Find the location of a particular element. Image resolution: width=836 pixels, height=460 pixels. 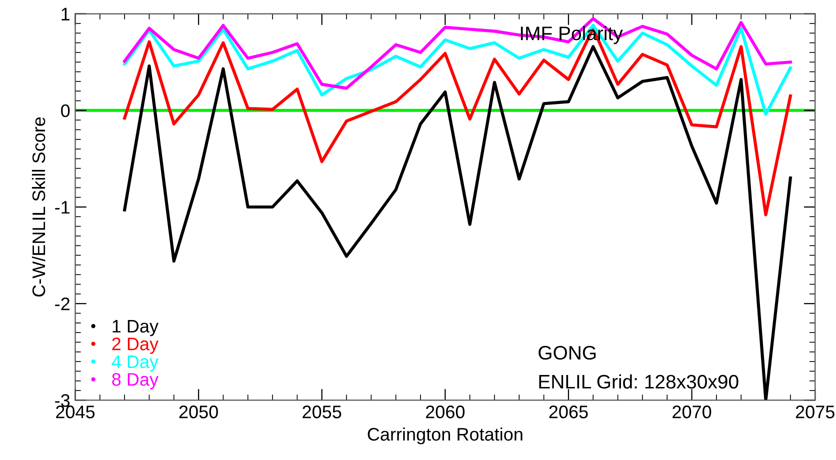

x-axis-title: Carrington Rotation is located at coordinates (445, 435).